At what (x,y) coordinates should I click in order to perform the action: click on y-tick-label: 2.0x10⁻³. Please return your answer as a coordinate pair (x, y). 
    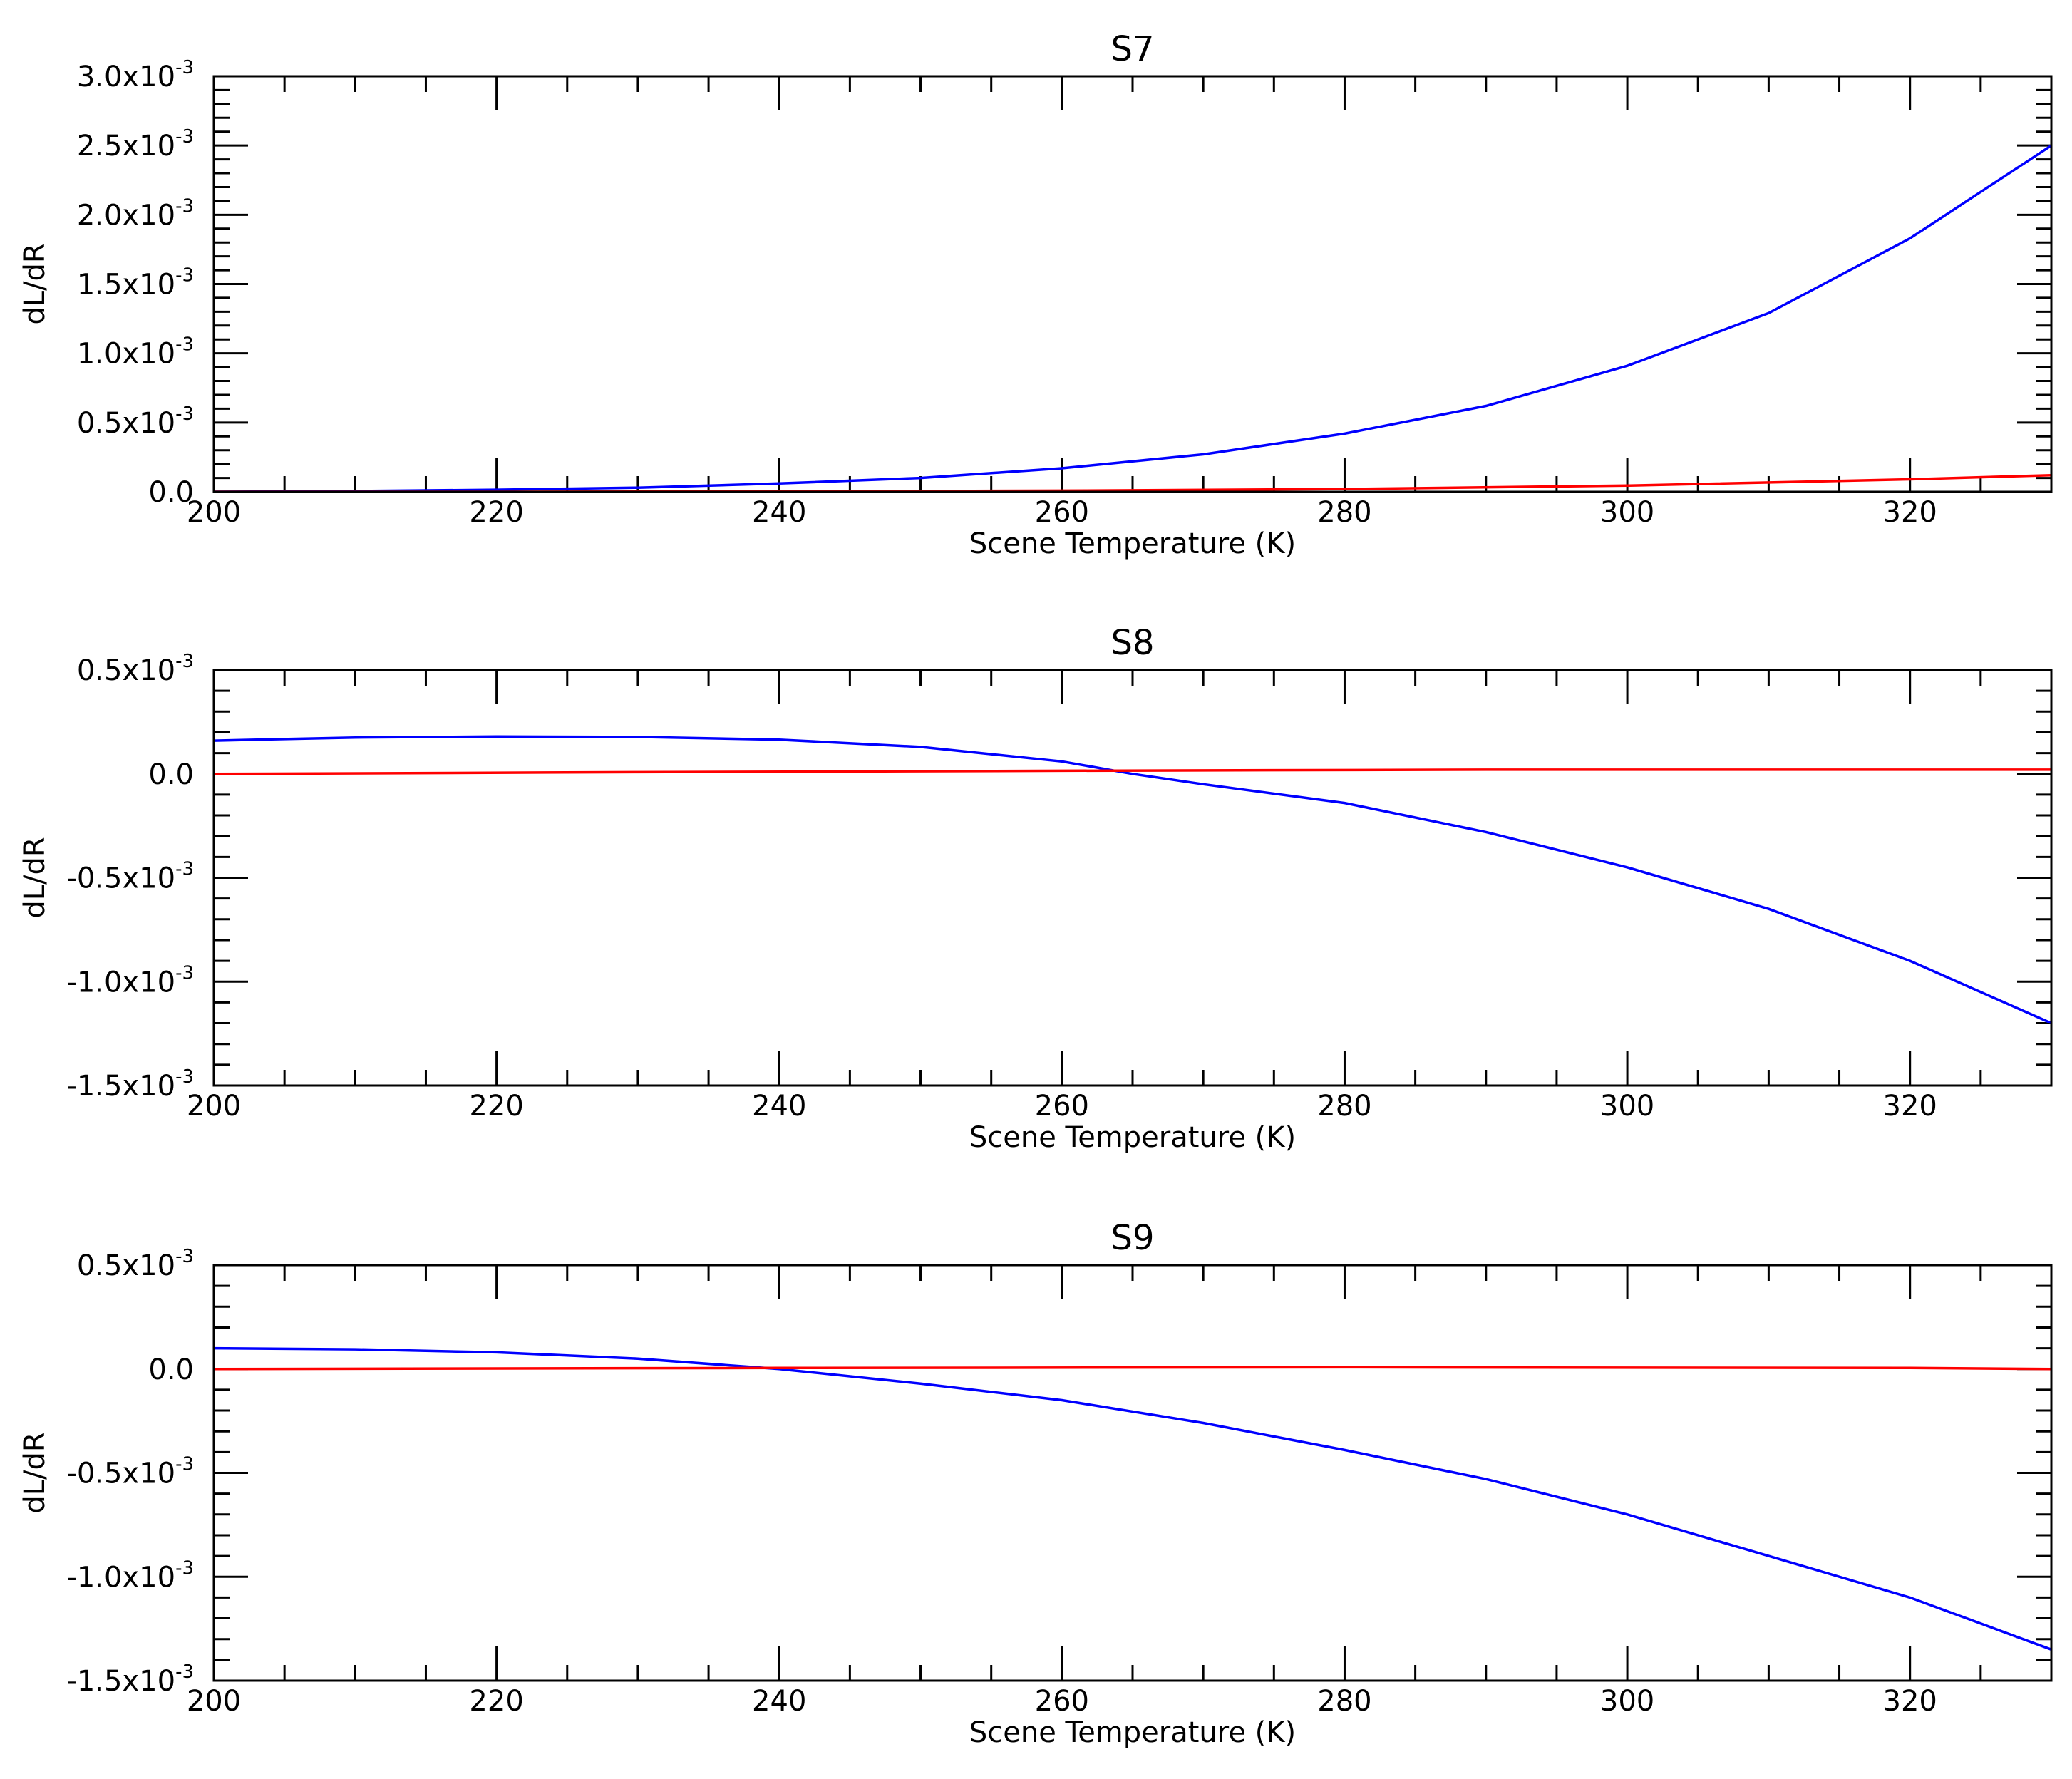
    Looking at the image, I should click on (136, 213).